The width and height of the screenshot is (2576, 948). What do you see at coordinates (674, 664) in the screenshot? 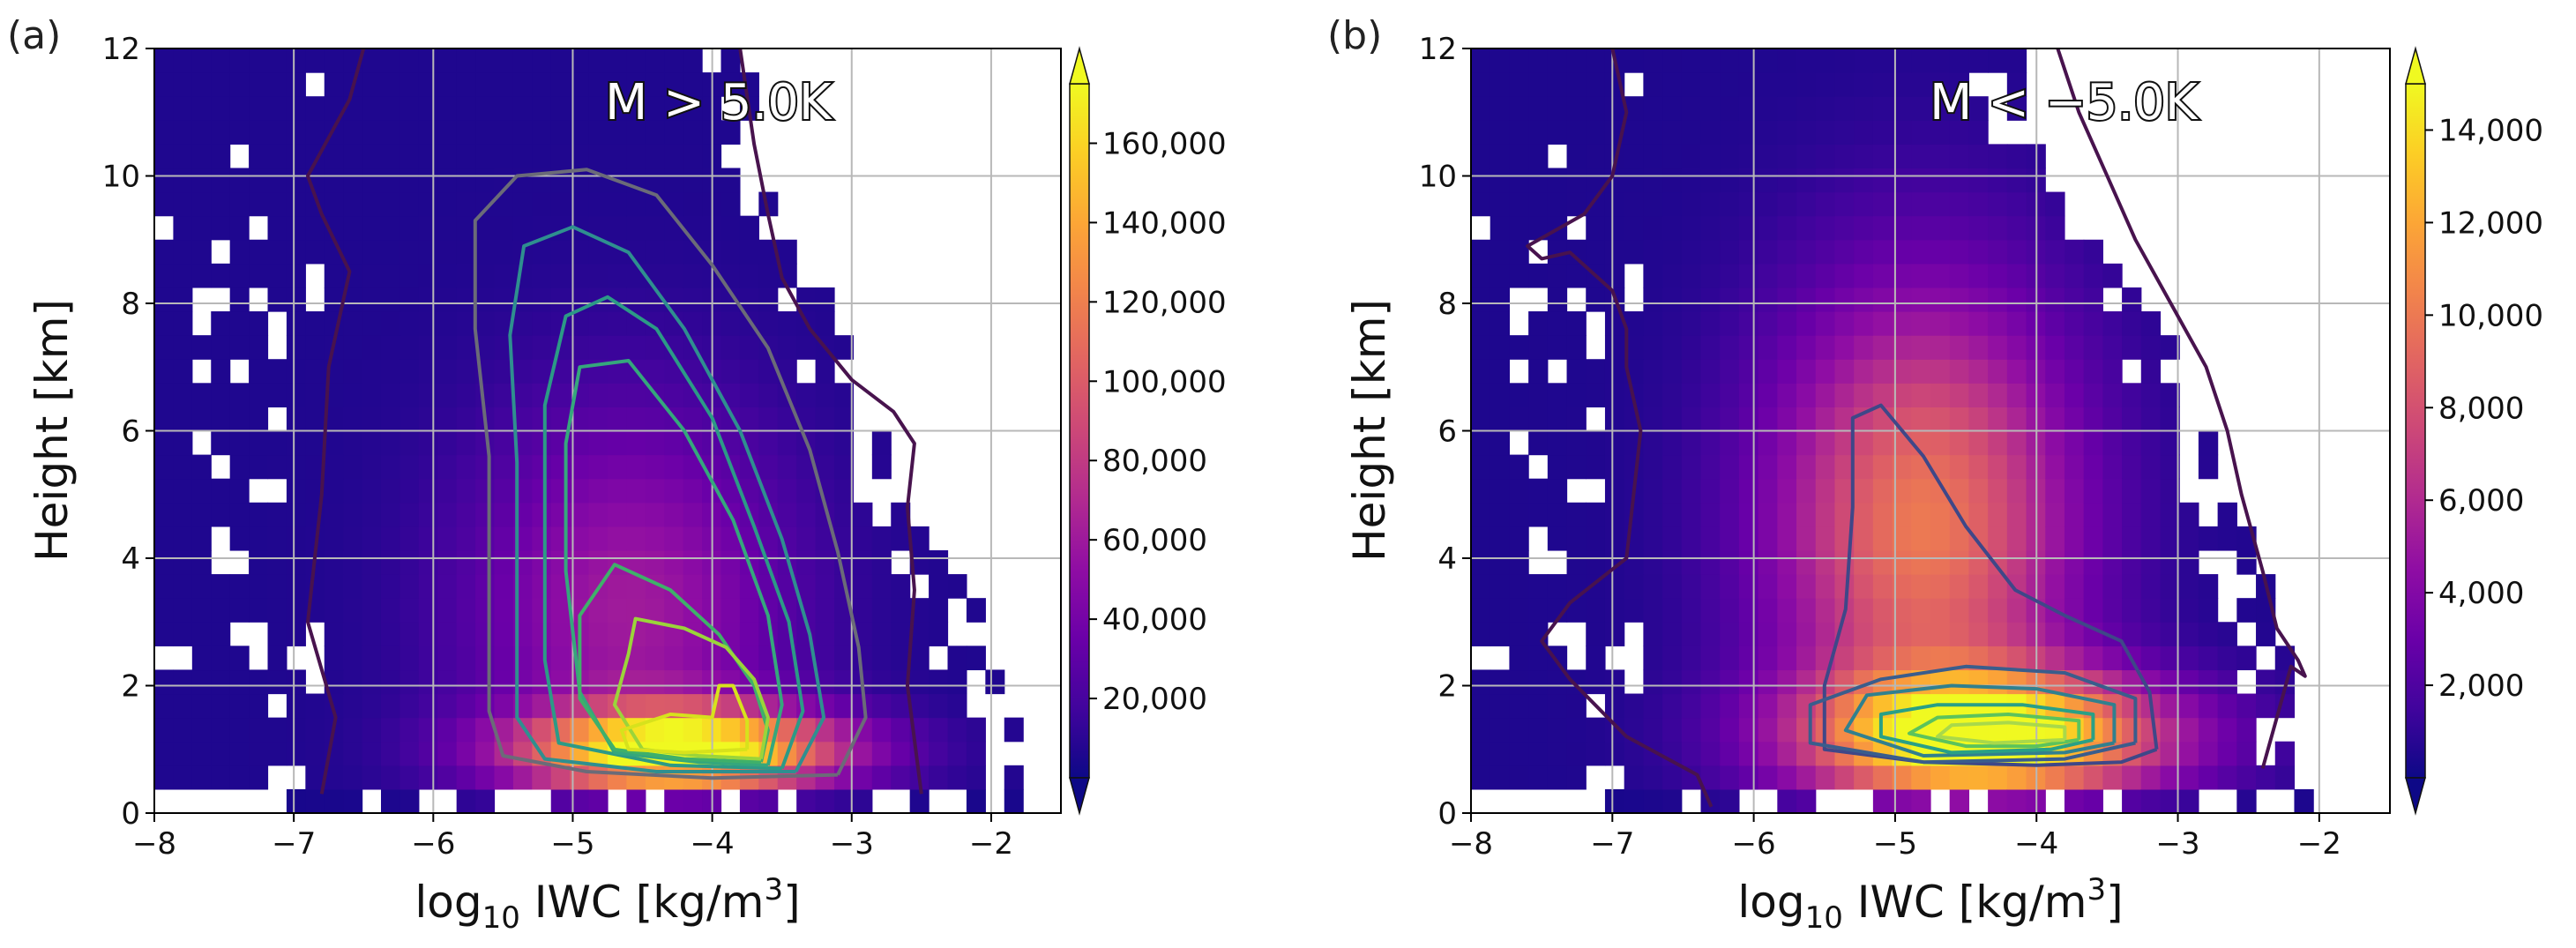
I see `contour-line` at bounding box center [674, 664].